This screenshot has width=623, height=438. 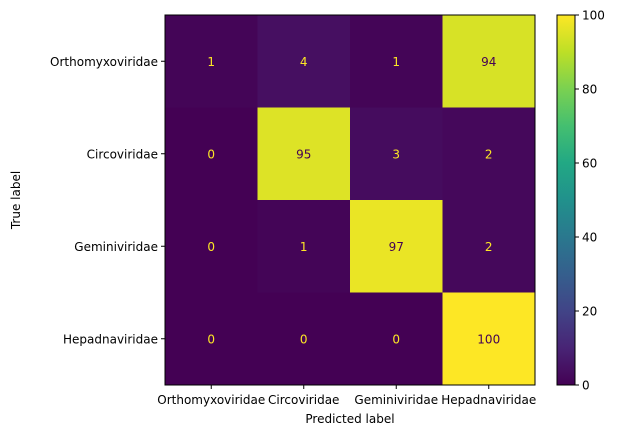 What do you see at coordinates (589, 90) in the screenshot?
I see `colorbar-tick-label: 80` at bounding box center [589, 90].